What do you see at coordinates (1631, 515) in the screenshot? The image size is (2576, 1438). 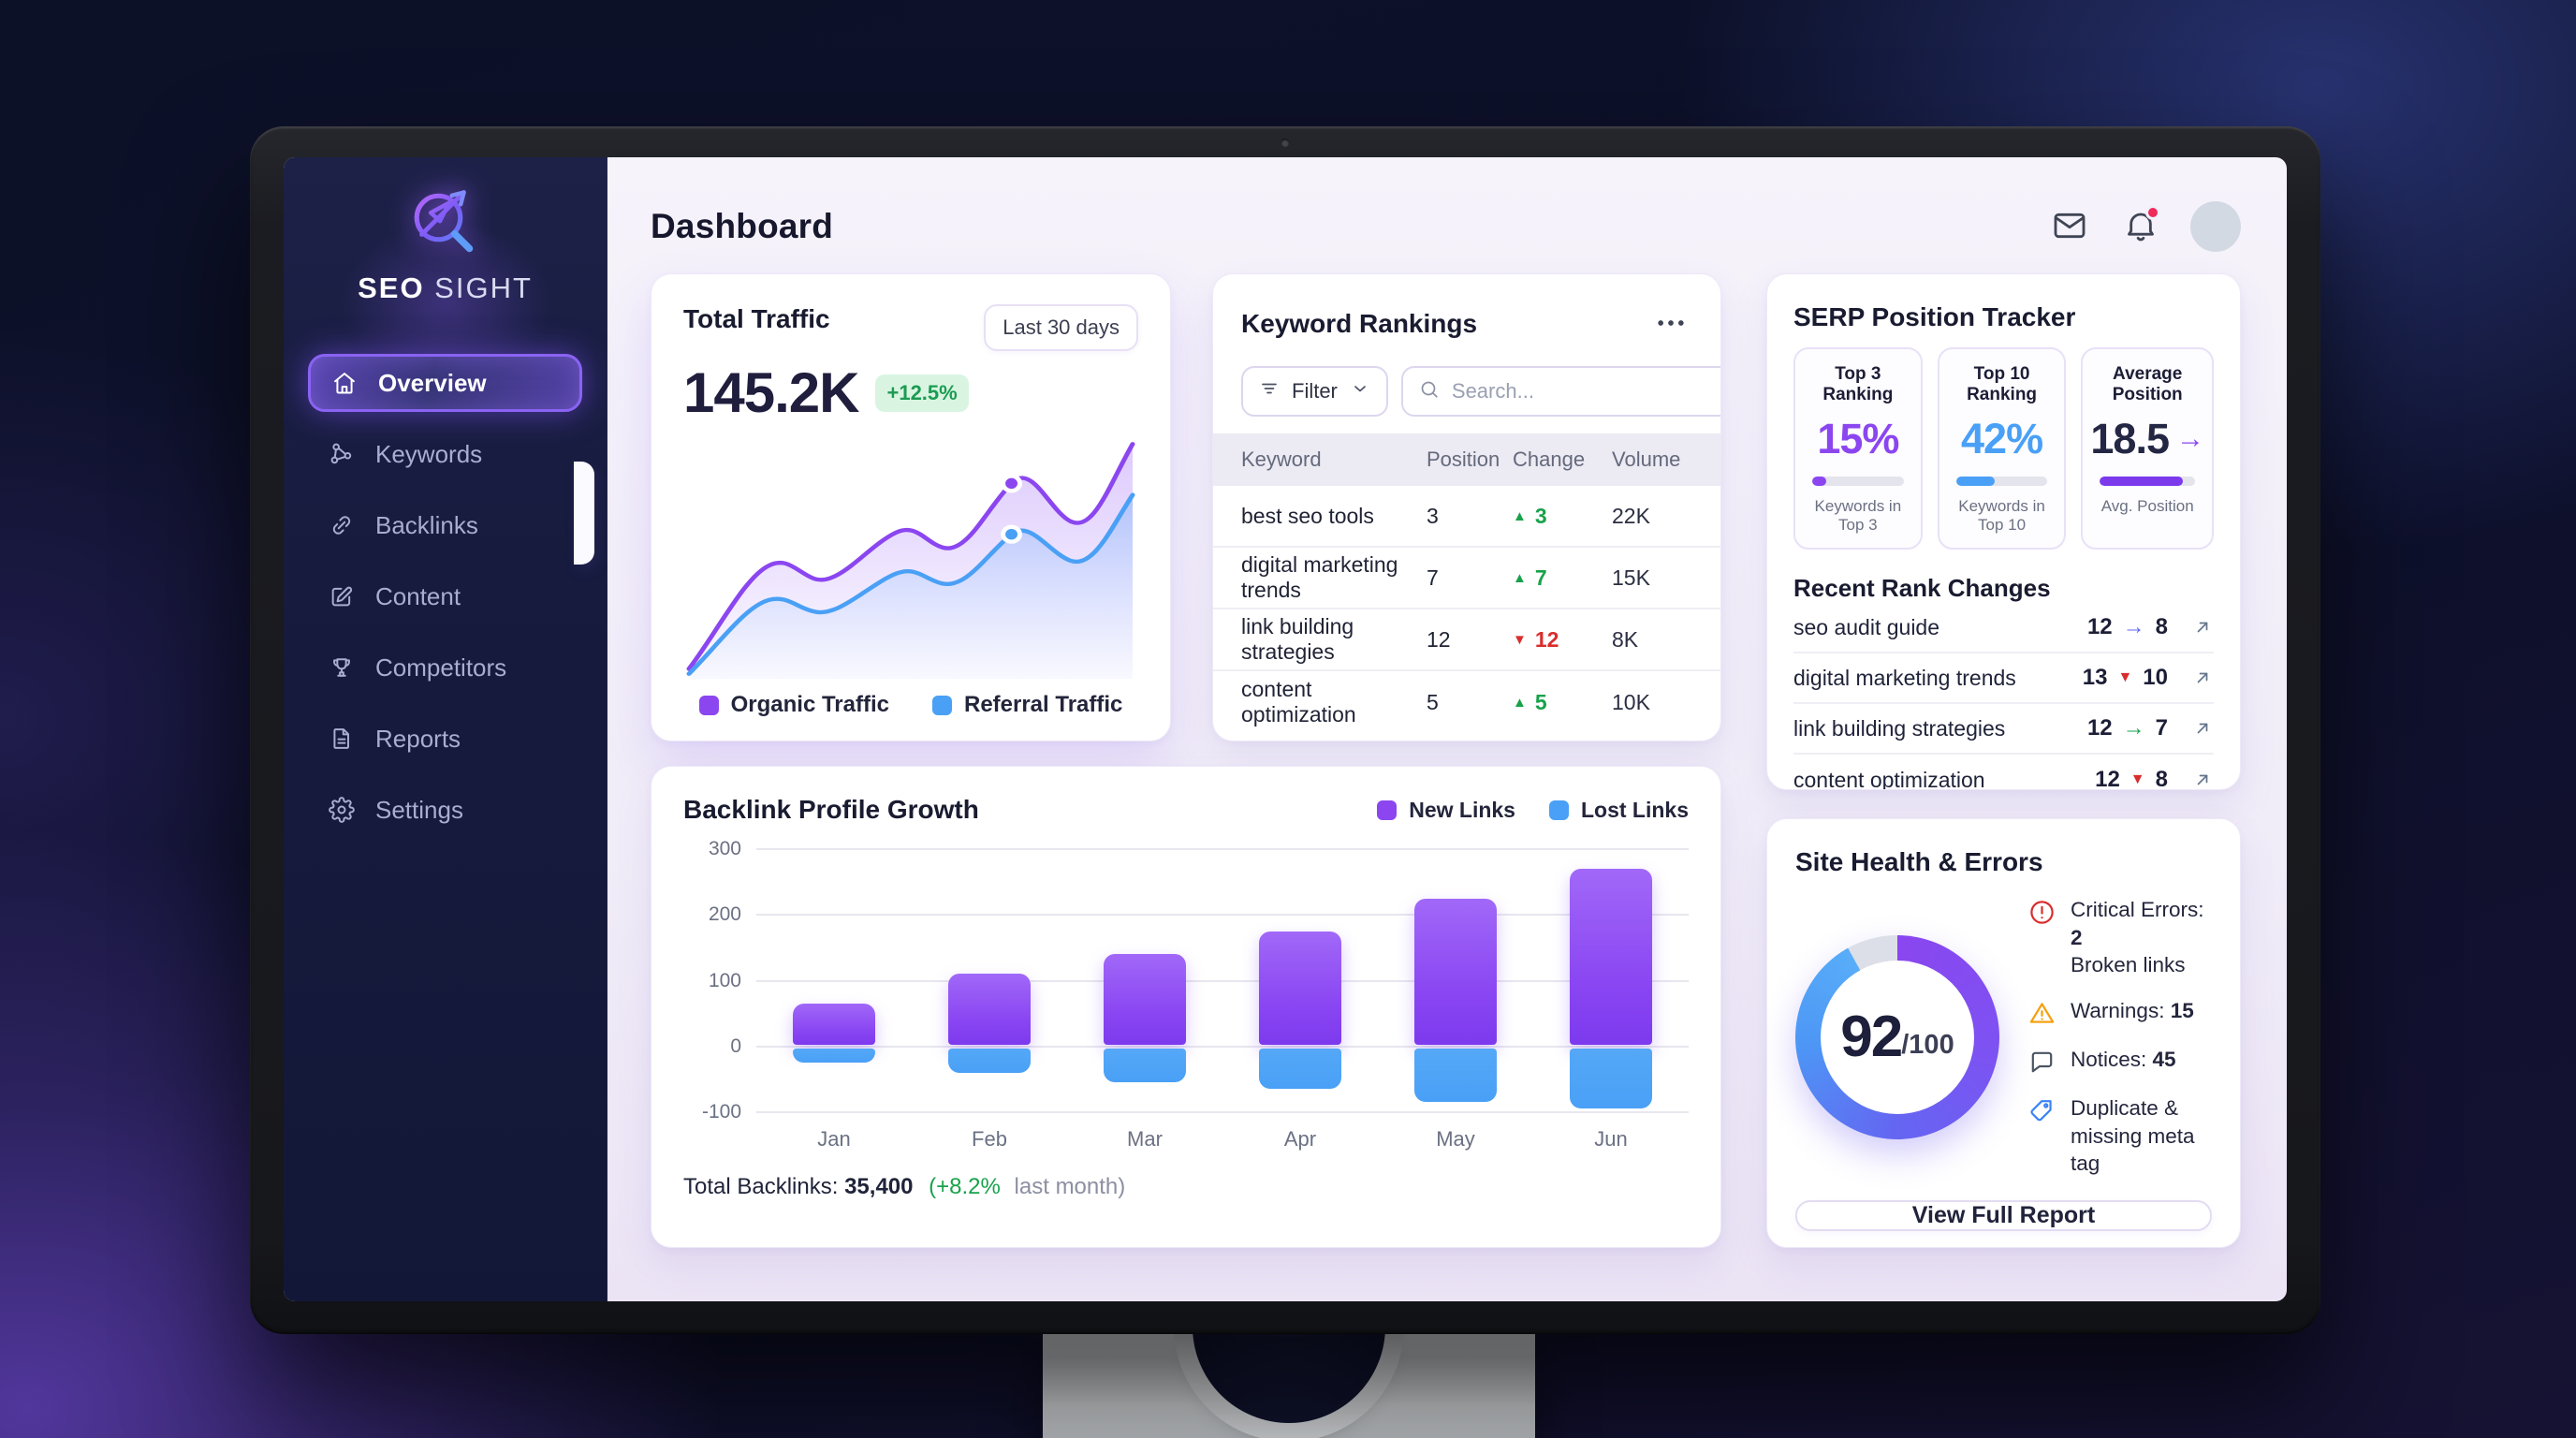 I see `volume-cell: 22K` at bounding box center [1631, 515].